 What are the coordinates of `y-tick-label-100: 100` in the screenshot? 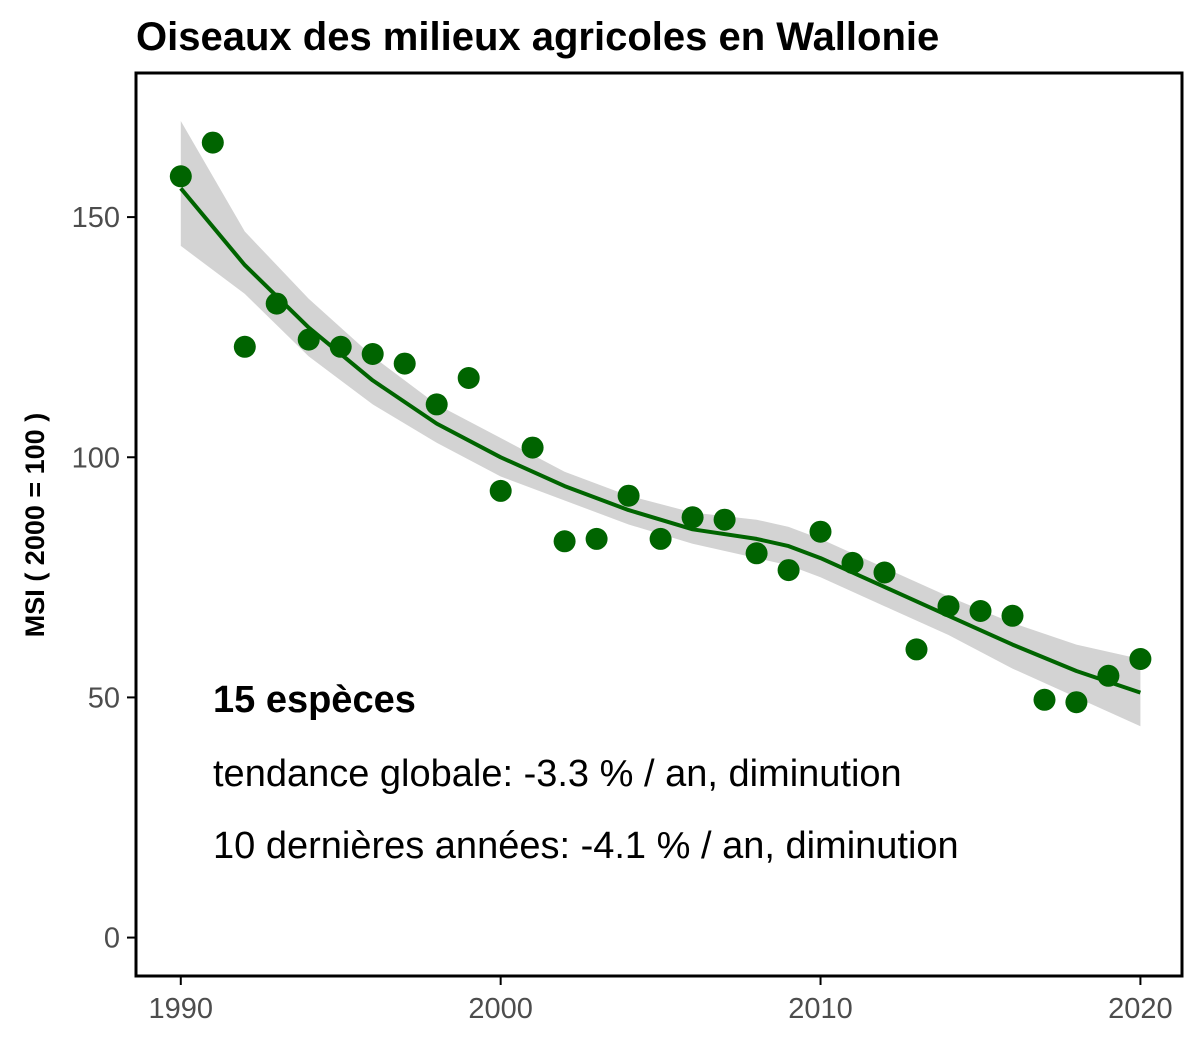 It's located at (96, 458).